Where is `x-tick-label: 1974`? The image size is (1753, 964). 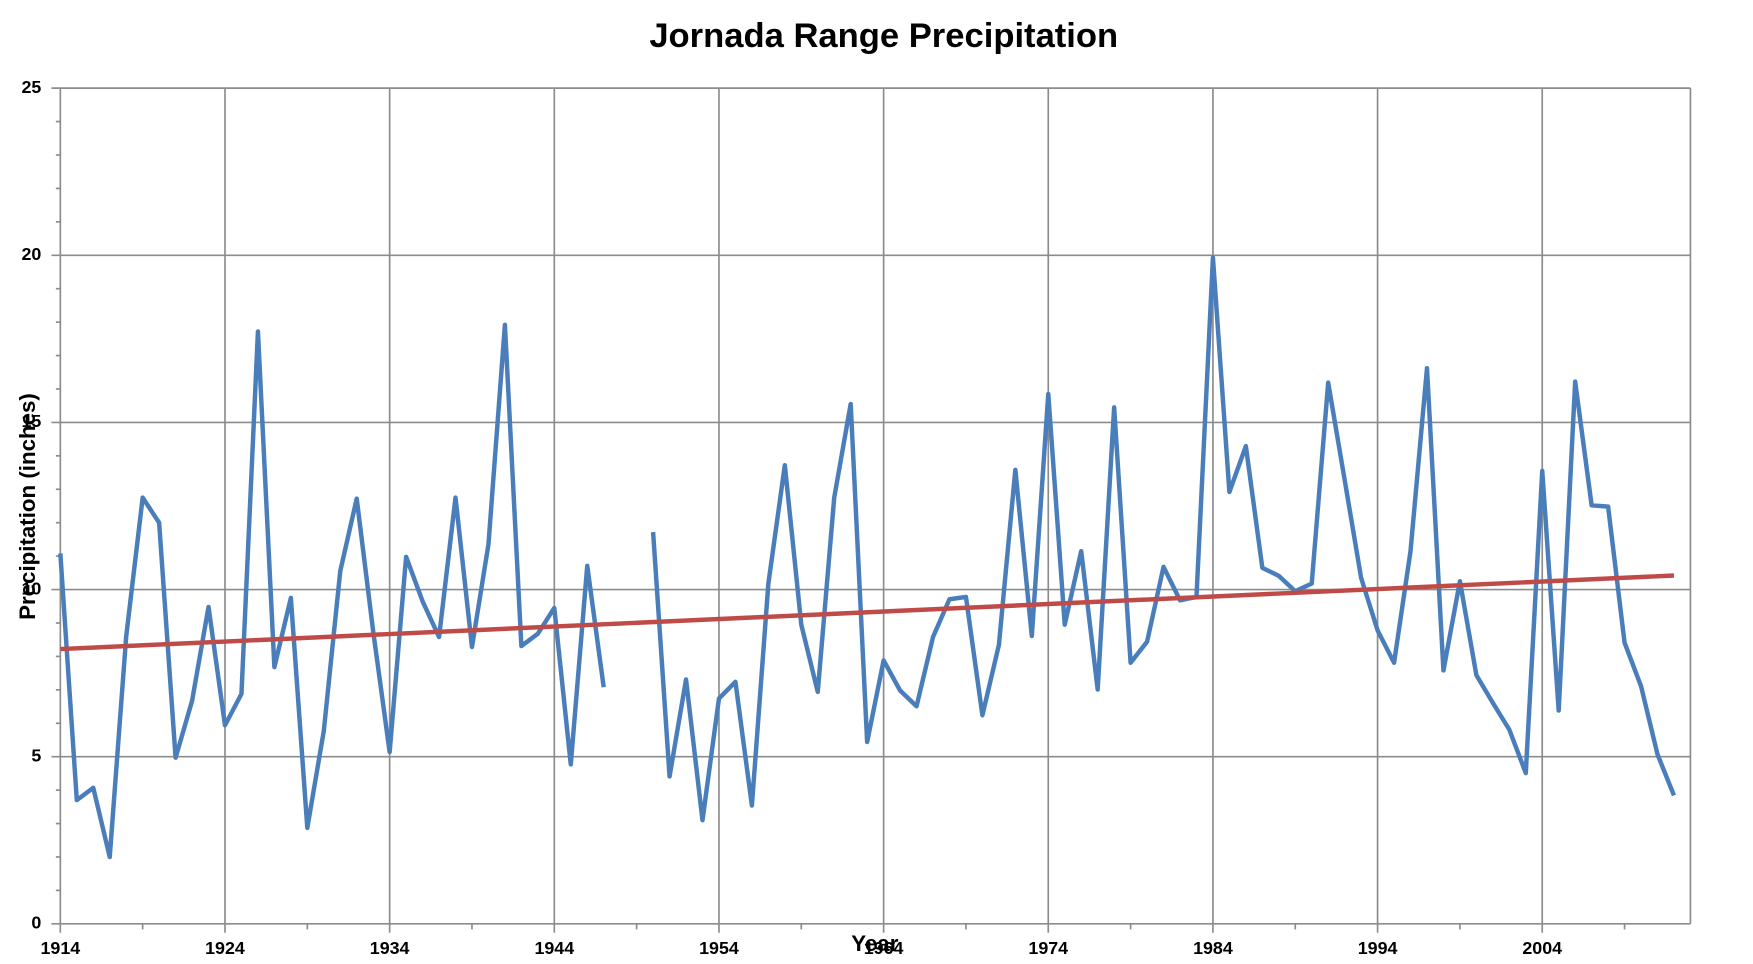 x-tick-label: 1974 is located at coordinates (1048, 948).